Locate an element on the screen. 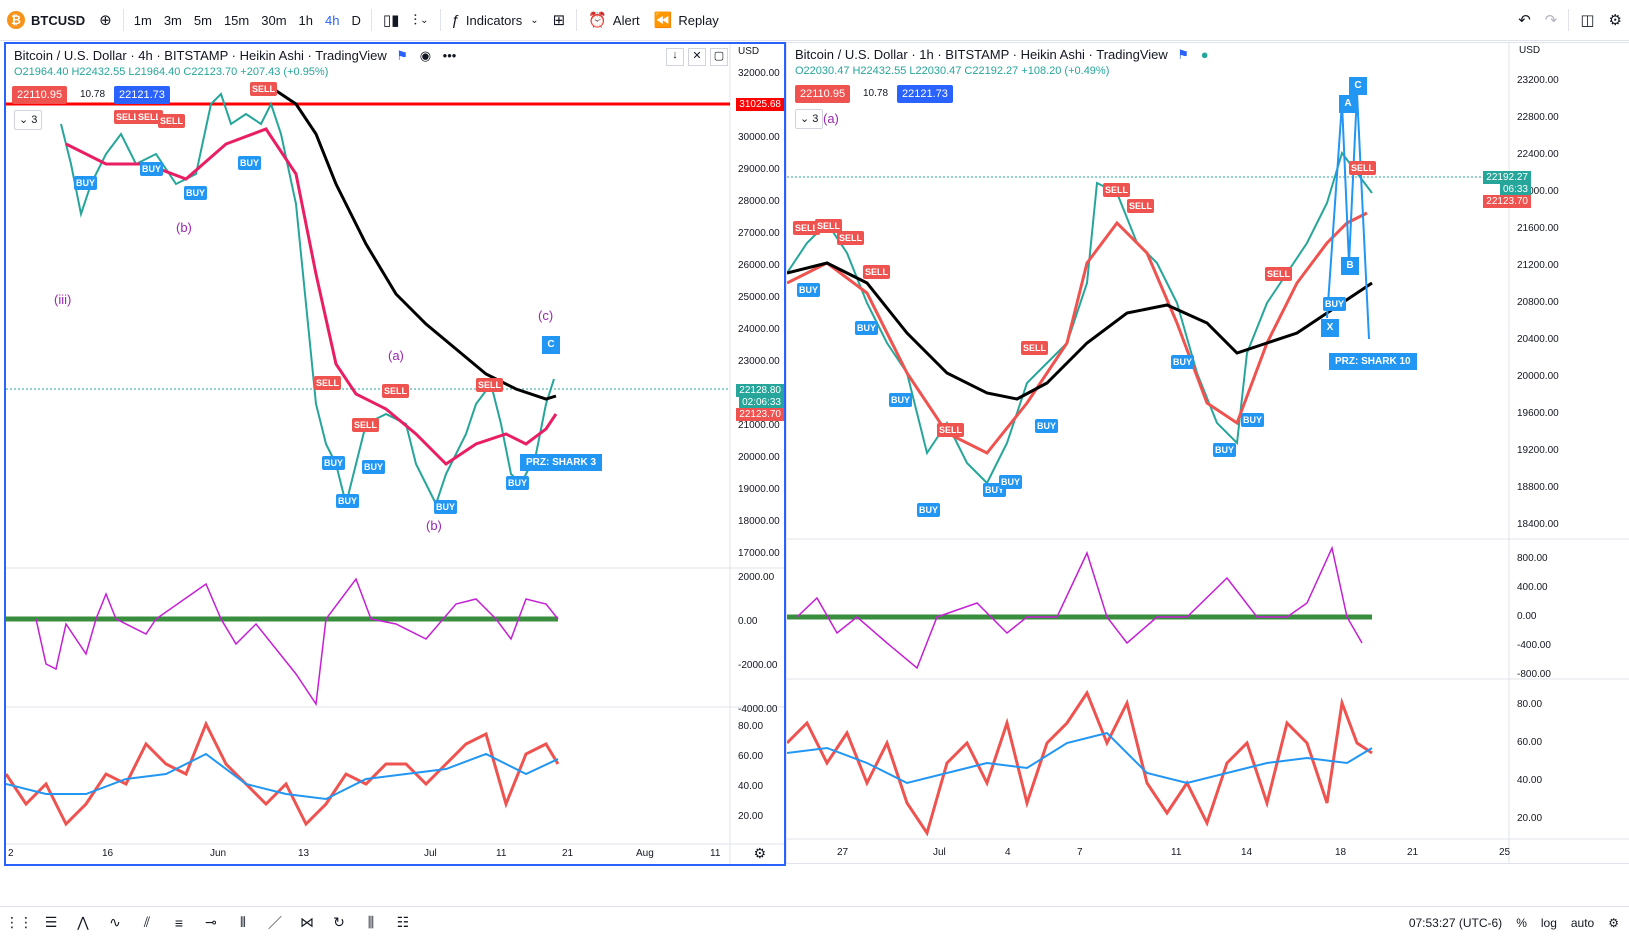 Image resolution: width=1629 pixels, height=938 pixels. timeframe-5m: 5m is located at coordinates (202, 20).